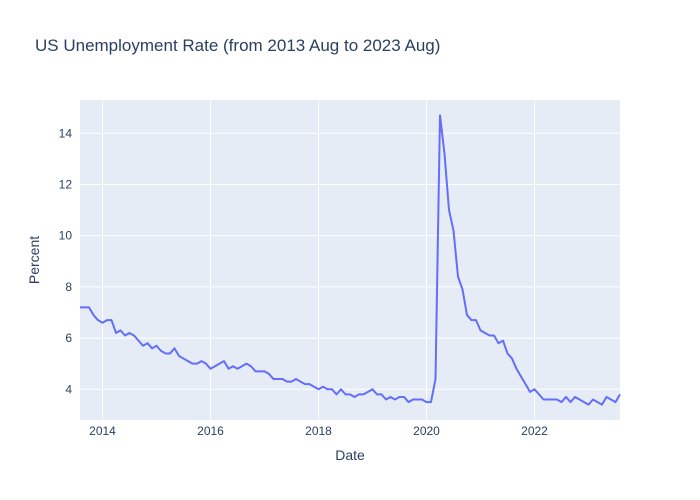  I want to click on x-axis-ticks: 2014 2016 2018 2020 2022, so click(318, 431).